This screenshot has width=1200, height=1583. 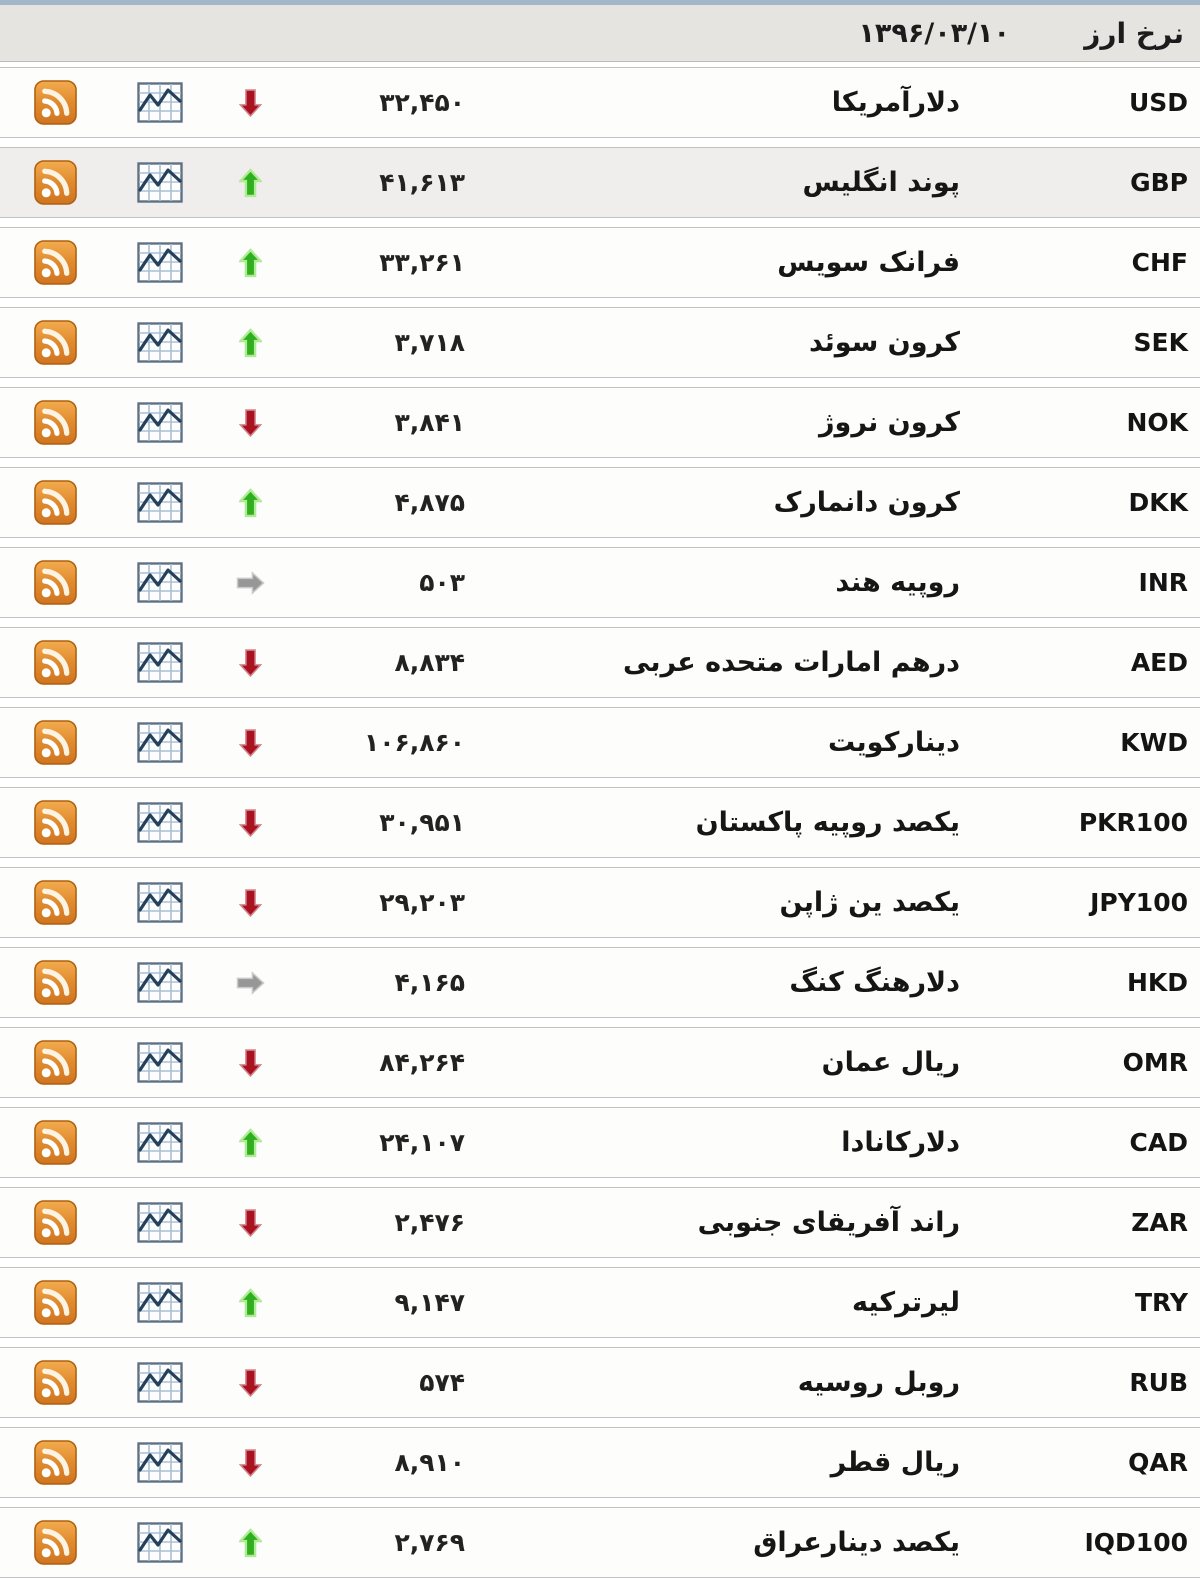 What do you see at coordinates (429, 422) in the screenshot?
I see `currency-value: ۳,۸۴۱` at bounding box center [429, 422].